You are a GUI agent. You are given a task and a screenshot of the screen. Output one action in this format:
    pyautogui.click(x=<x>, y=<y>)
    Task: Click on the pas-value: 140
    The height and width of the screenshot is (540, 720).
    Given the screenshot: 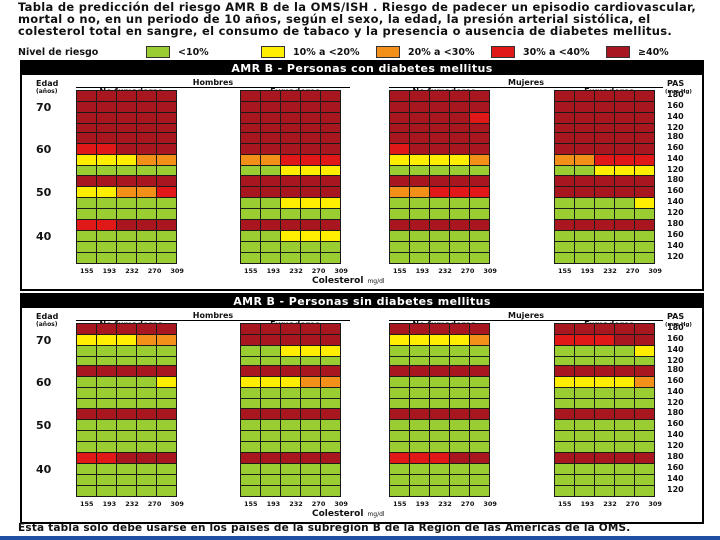 What is the action you would take?
    pyautogui.click(x=675, y=201)
    